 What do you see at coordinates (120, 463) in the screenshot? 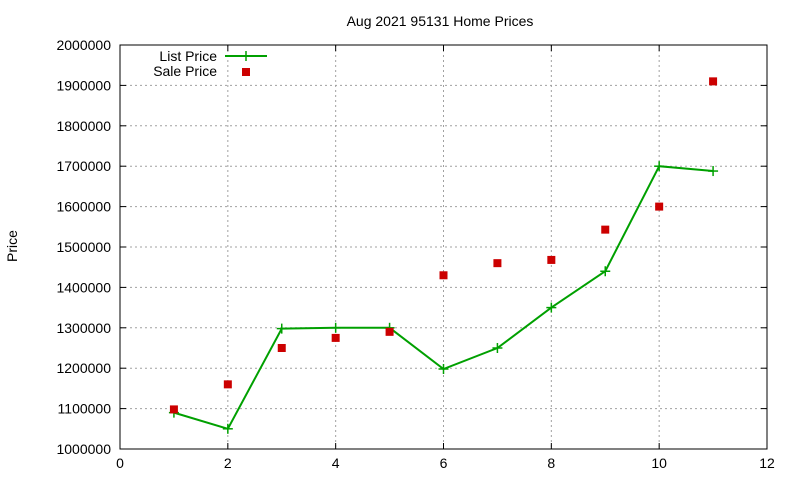
I see `x-tick-label: 0` at bounding box center [120, 463].